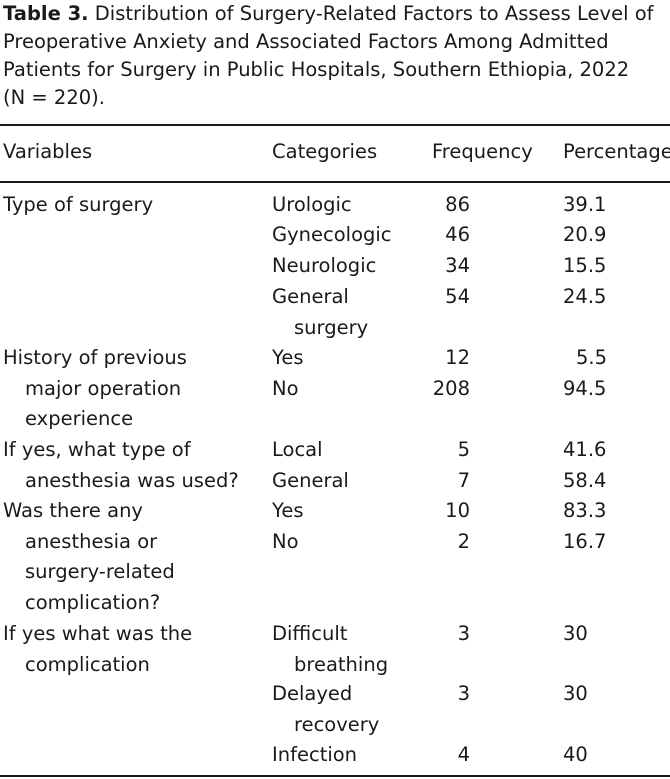 The height and width of the screenshot is (779, 670). I want to click on variable-line: If yes, what type of, so click(97, 449).